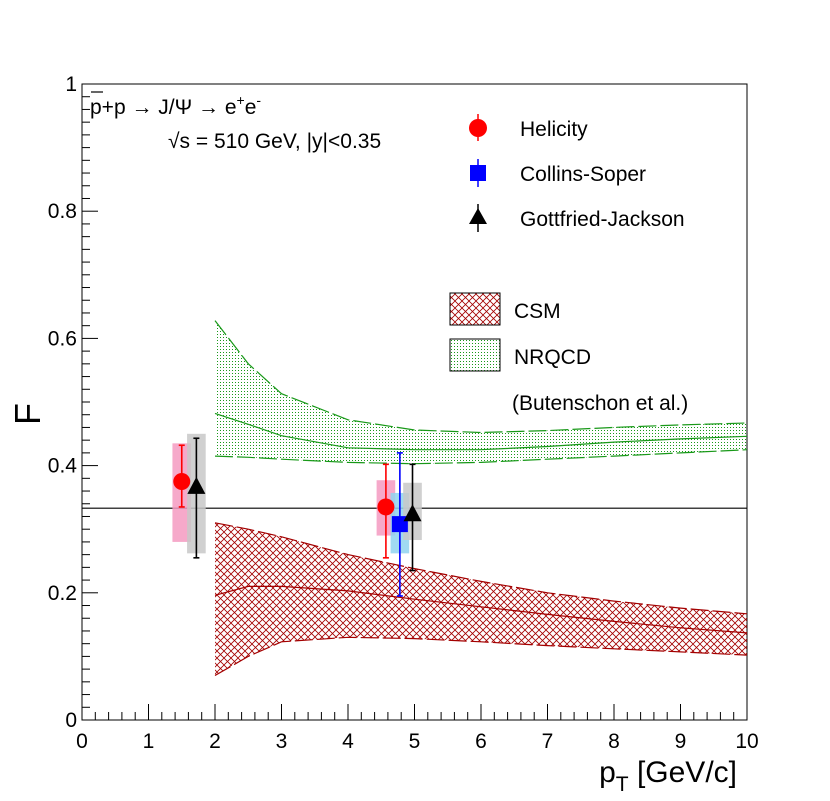 This screenshot has width=830, height=801. Describe the element at coordinates (607, 772) in the screenshot. I see `x-axis-title-var: p` at that location.